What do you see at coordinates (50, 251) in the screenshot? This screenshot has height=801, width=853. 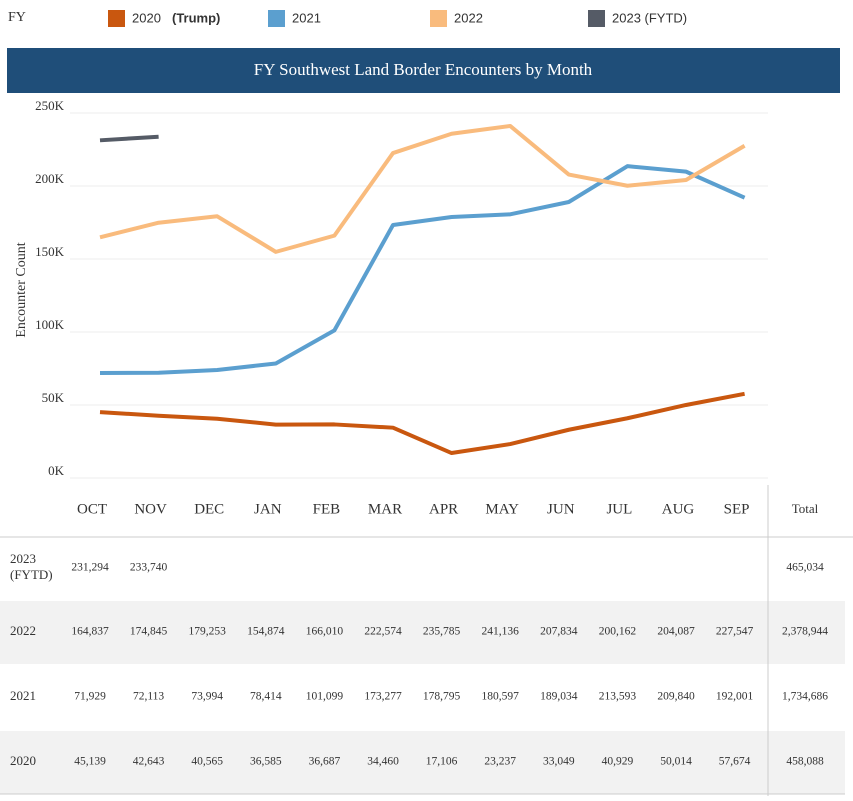 I see `y-tick-label: 150K` at bounding box center [50, 251].